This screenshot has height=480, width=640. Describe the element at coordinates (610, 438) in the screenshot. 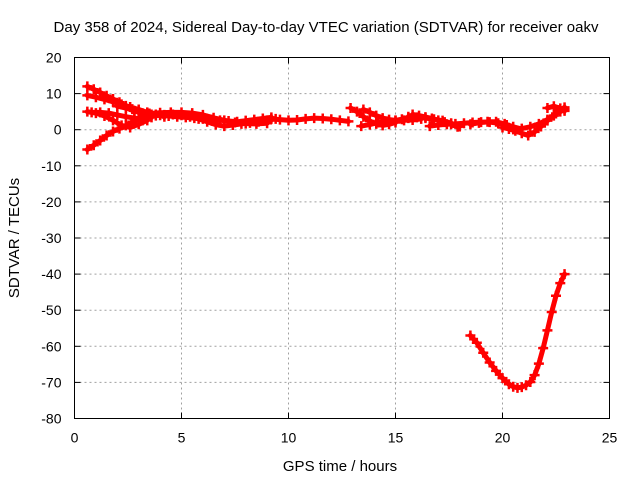

I see `x-tick-label: 25` at that location.